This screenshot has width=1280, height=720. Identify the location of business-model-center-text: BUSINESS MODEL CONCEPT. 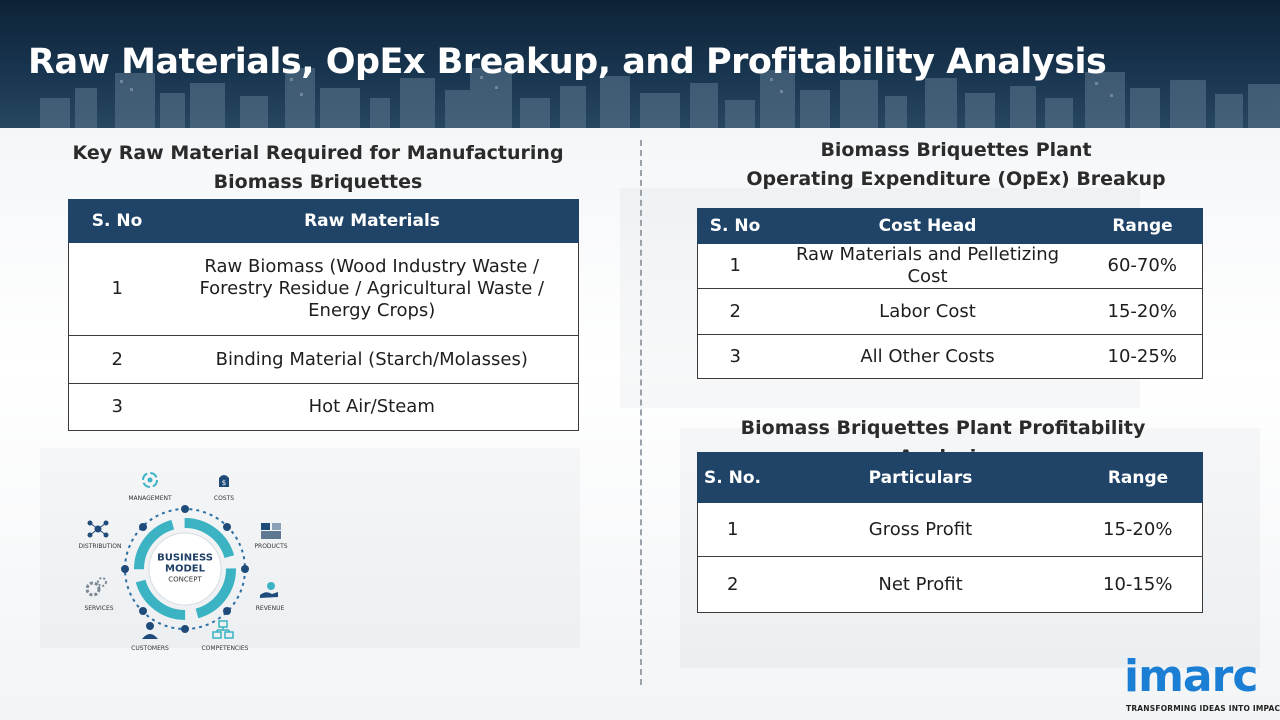
(185, 568).